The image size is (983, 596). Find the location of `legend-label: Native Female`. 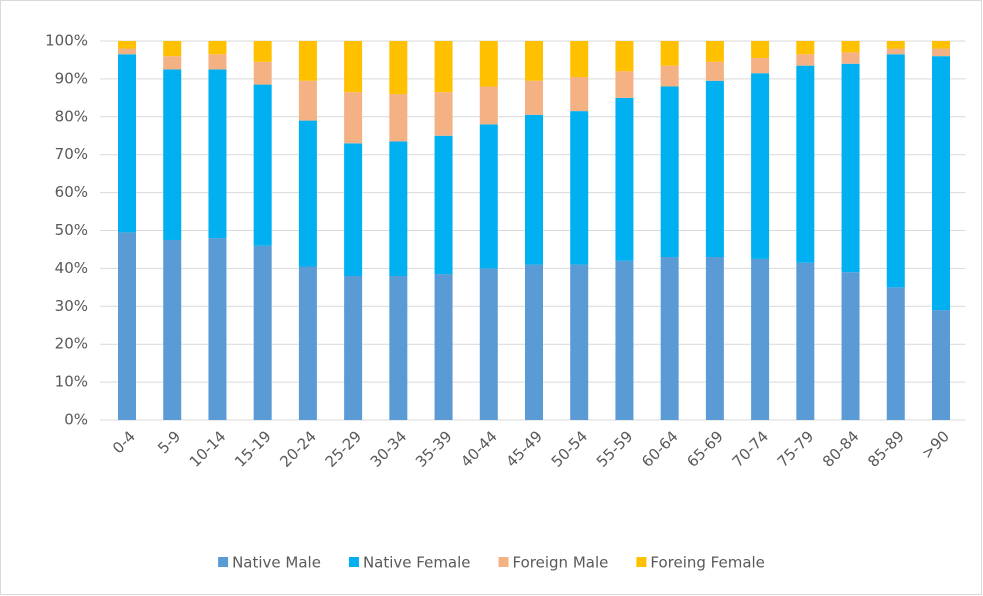

legend-label: Native Female is located at coordinates (417, 563).